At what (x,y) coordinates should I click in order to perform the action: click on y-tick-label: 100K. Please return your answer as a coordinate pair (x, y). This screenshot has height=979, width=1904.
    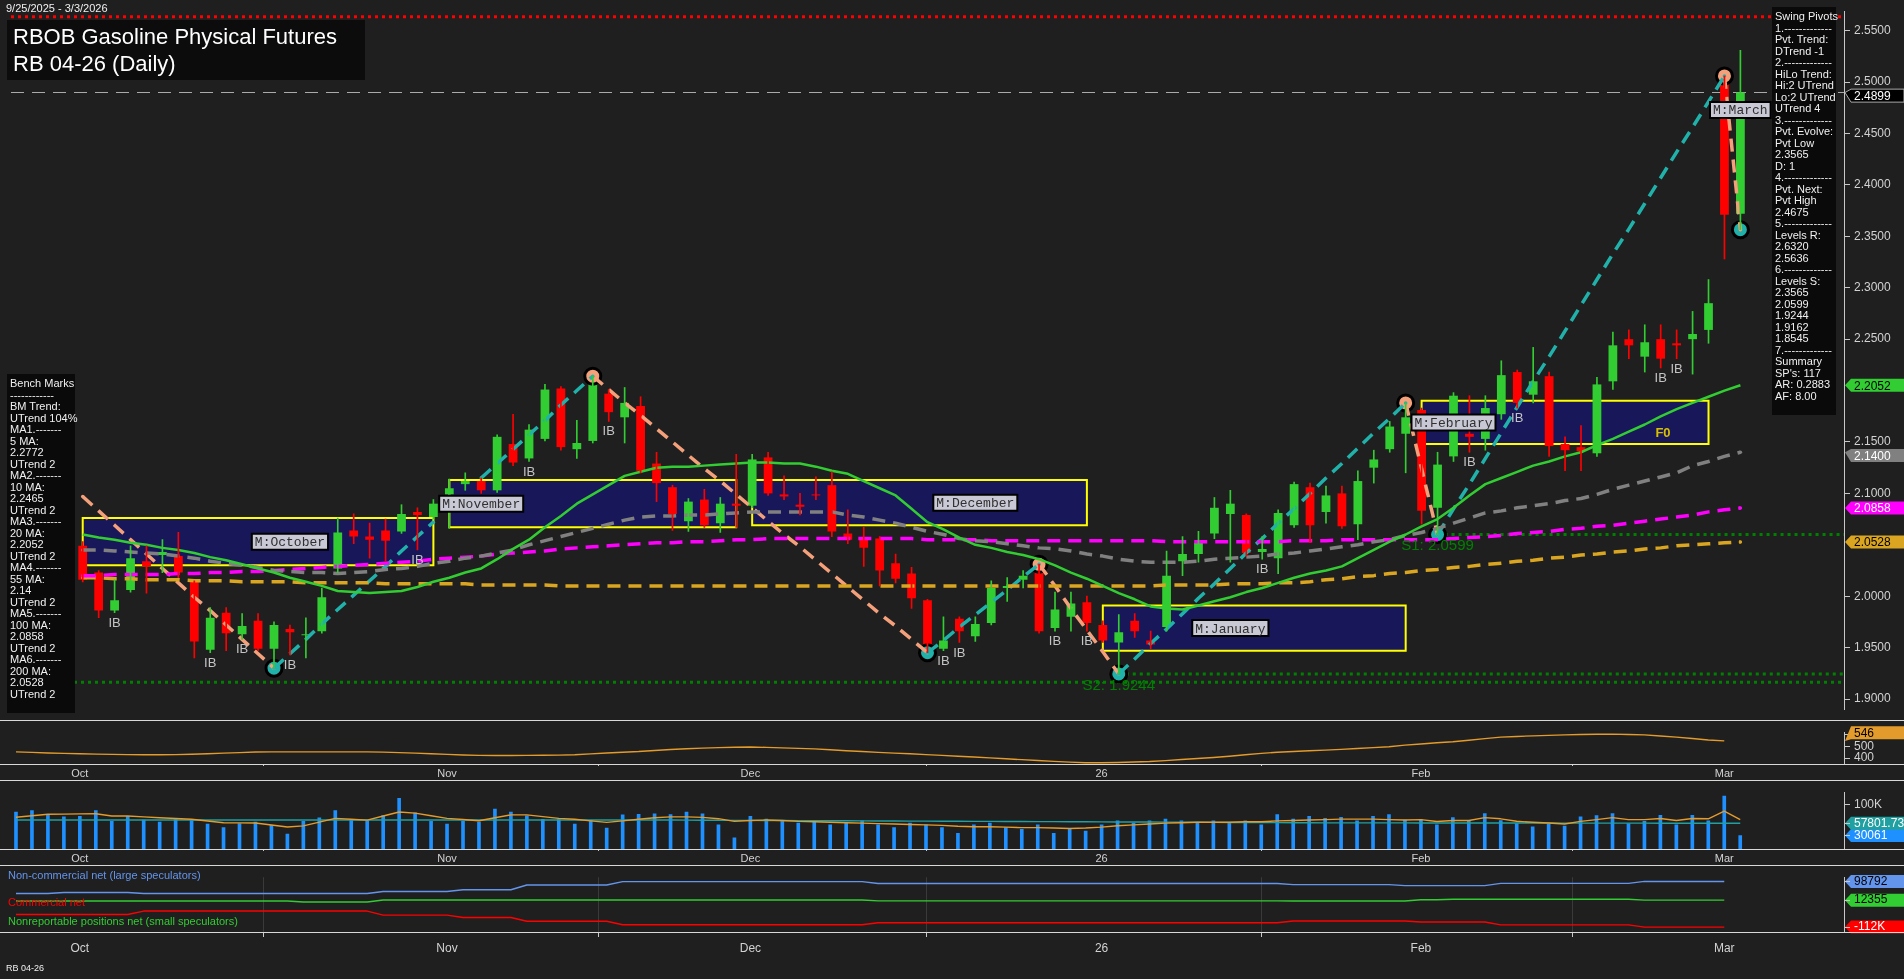
    Looking at the image, I should click on (1868, 803).